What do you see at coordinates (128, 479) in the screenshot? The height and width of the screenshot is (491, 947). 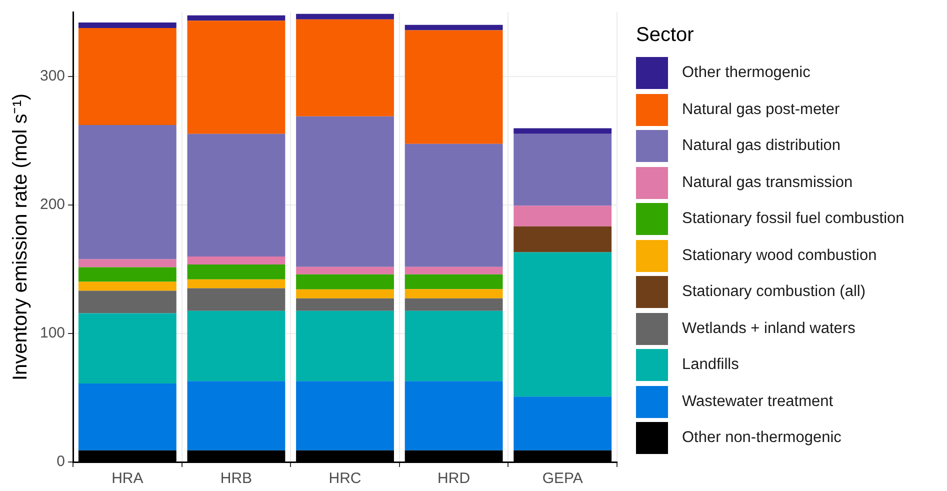 I see `x-tick-label: HRA` at bounding box center [128, 479].